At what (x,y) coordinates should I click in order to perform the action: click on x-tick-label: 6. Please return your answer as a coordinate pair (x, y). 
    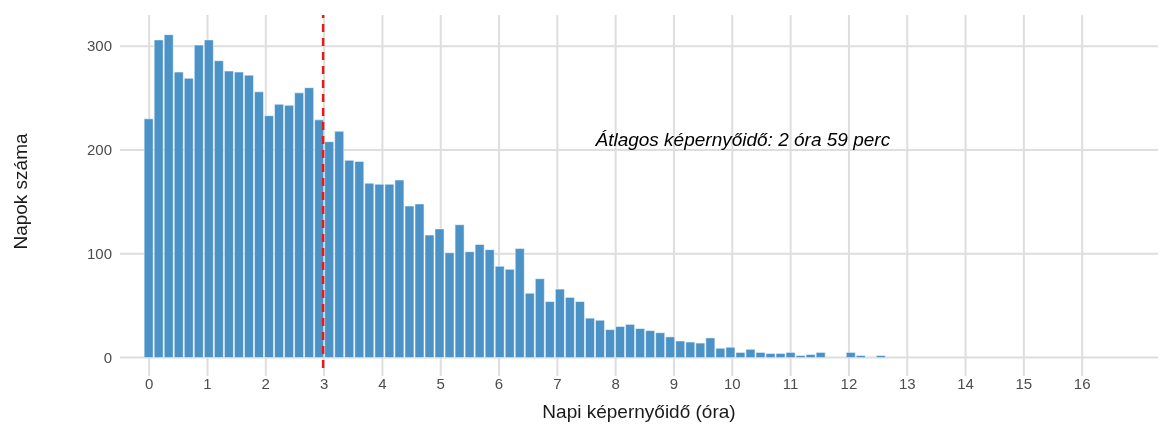
    Looking at the image, I should click on (499, 383).